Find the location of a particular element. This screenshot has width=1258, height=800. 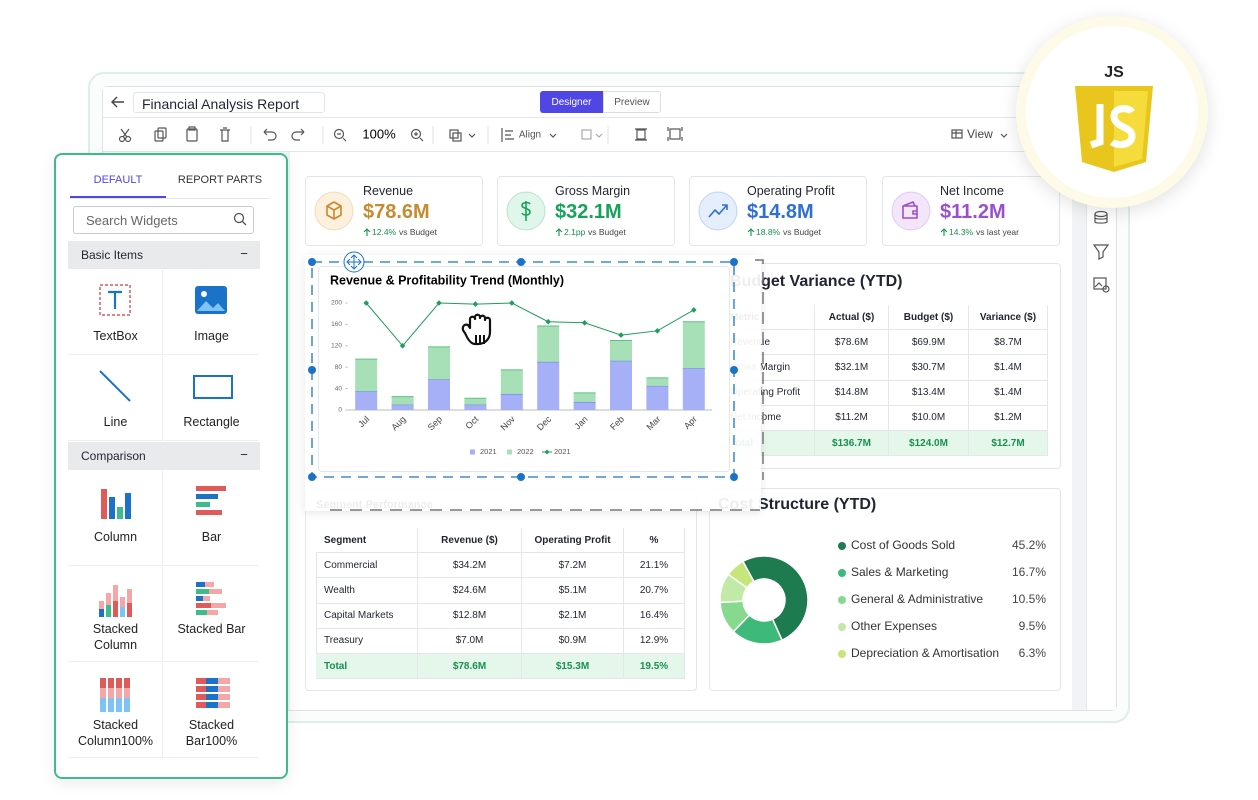

legend-label: 2022 is located at coordinates (525, 451).